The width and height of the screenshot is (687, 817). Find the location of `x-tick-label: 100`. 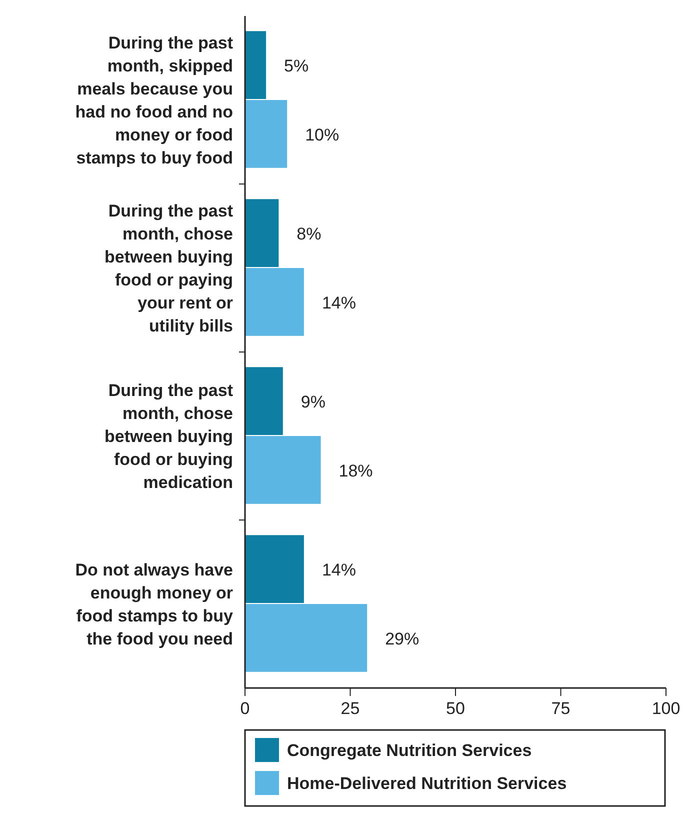

x-tick-label: 100 is located at coordinates (666, 708).